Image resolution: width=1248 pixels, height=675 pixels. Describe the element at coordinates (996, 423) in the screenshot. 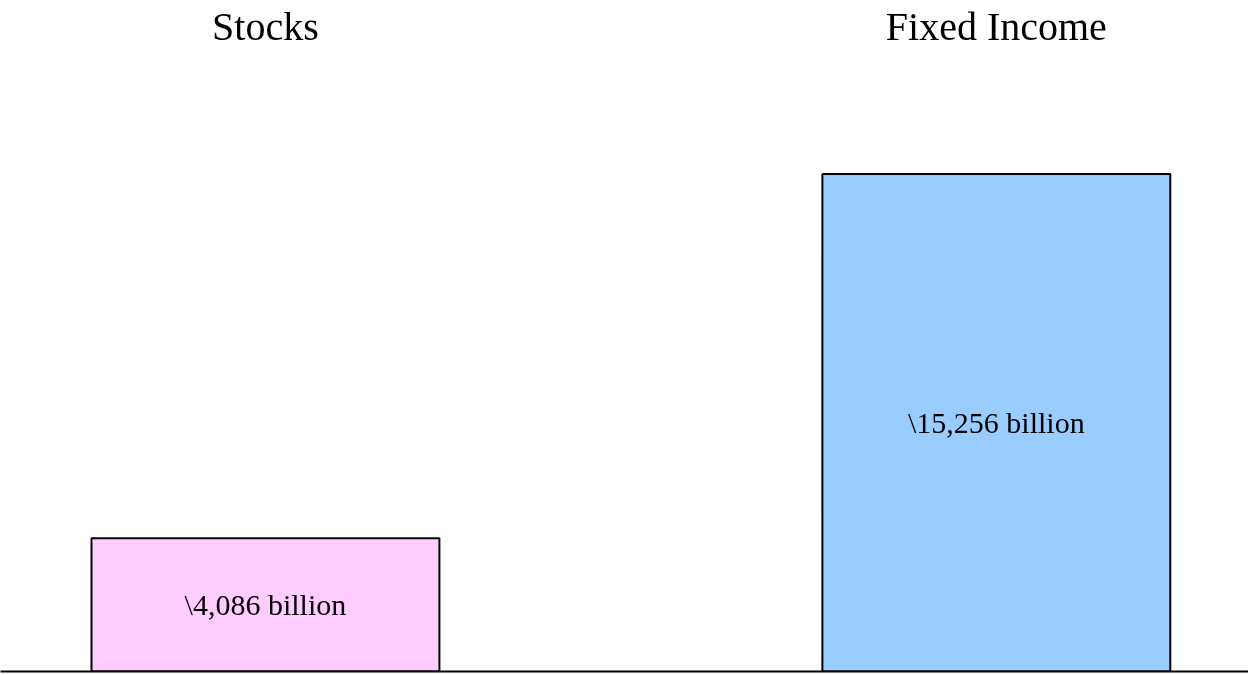

I see `data-label: \15,256 billion` at that location.